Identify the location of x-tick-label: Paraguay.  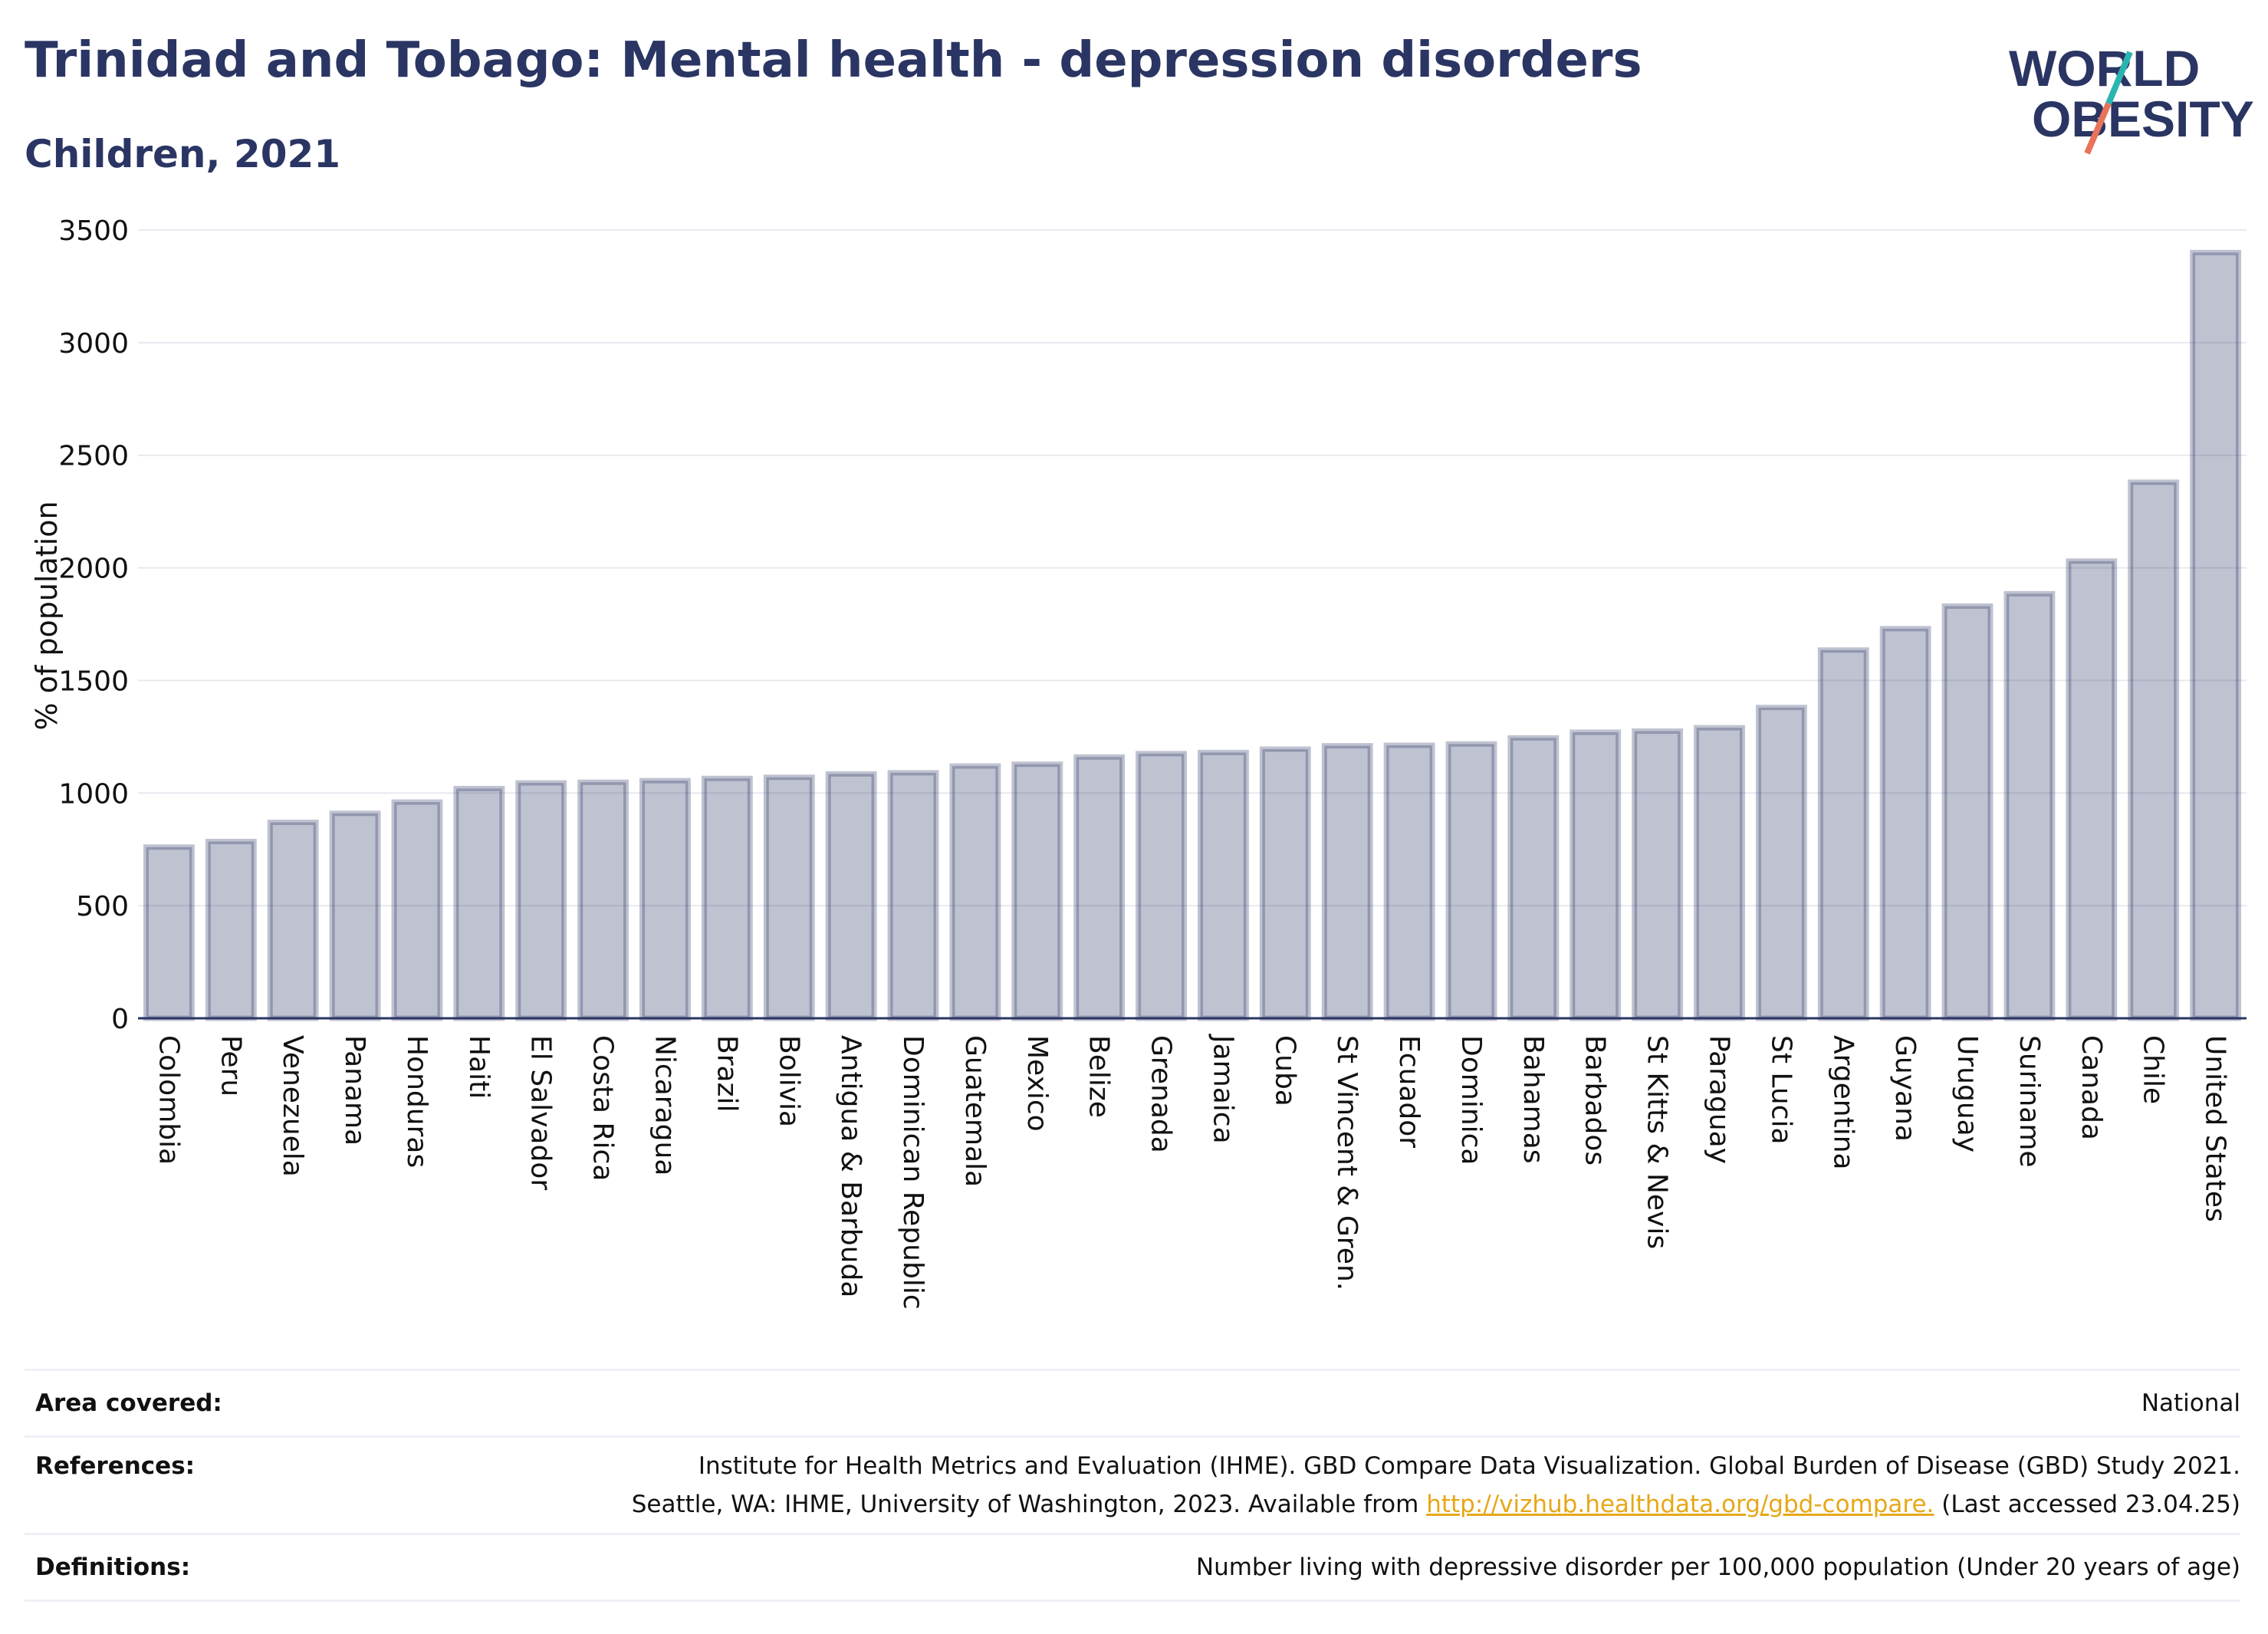
(1719, 1099).